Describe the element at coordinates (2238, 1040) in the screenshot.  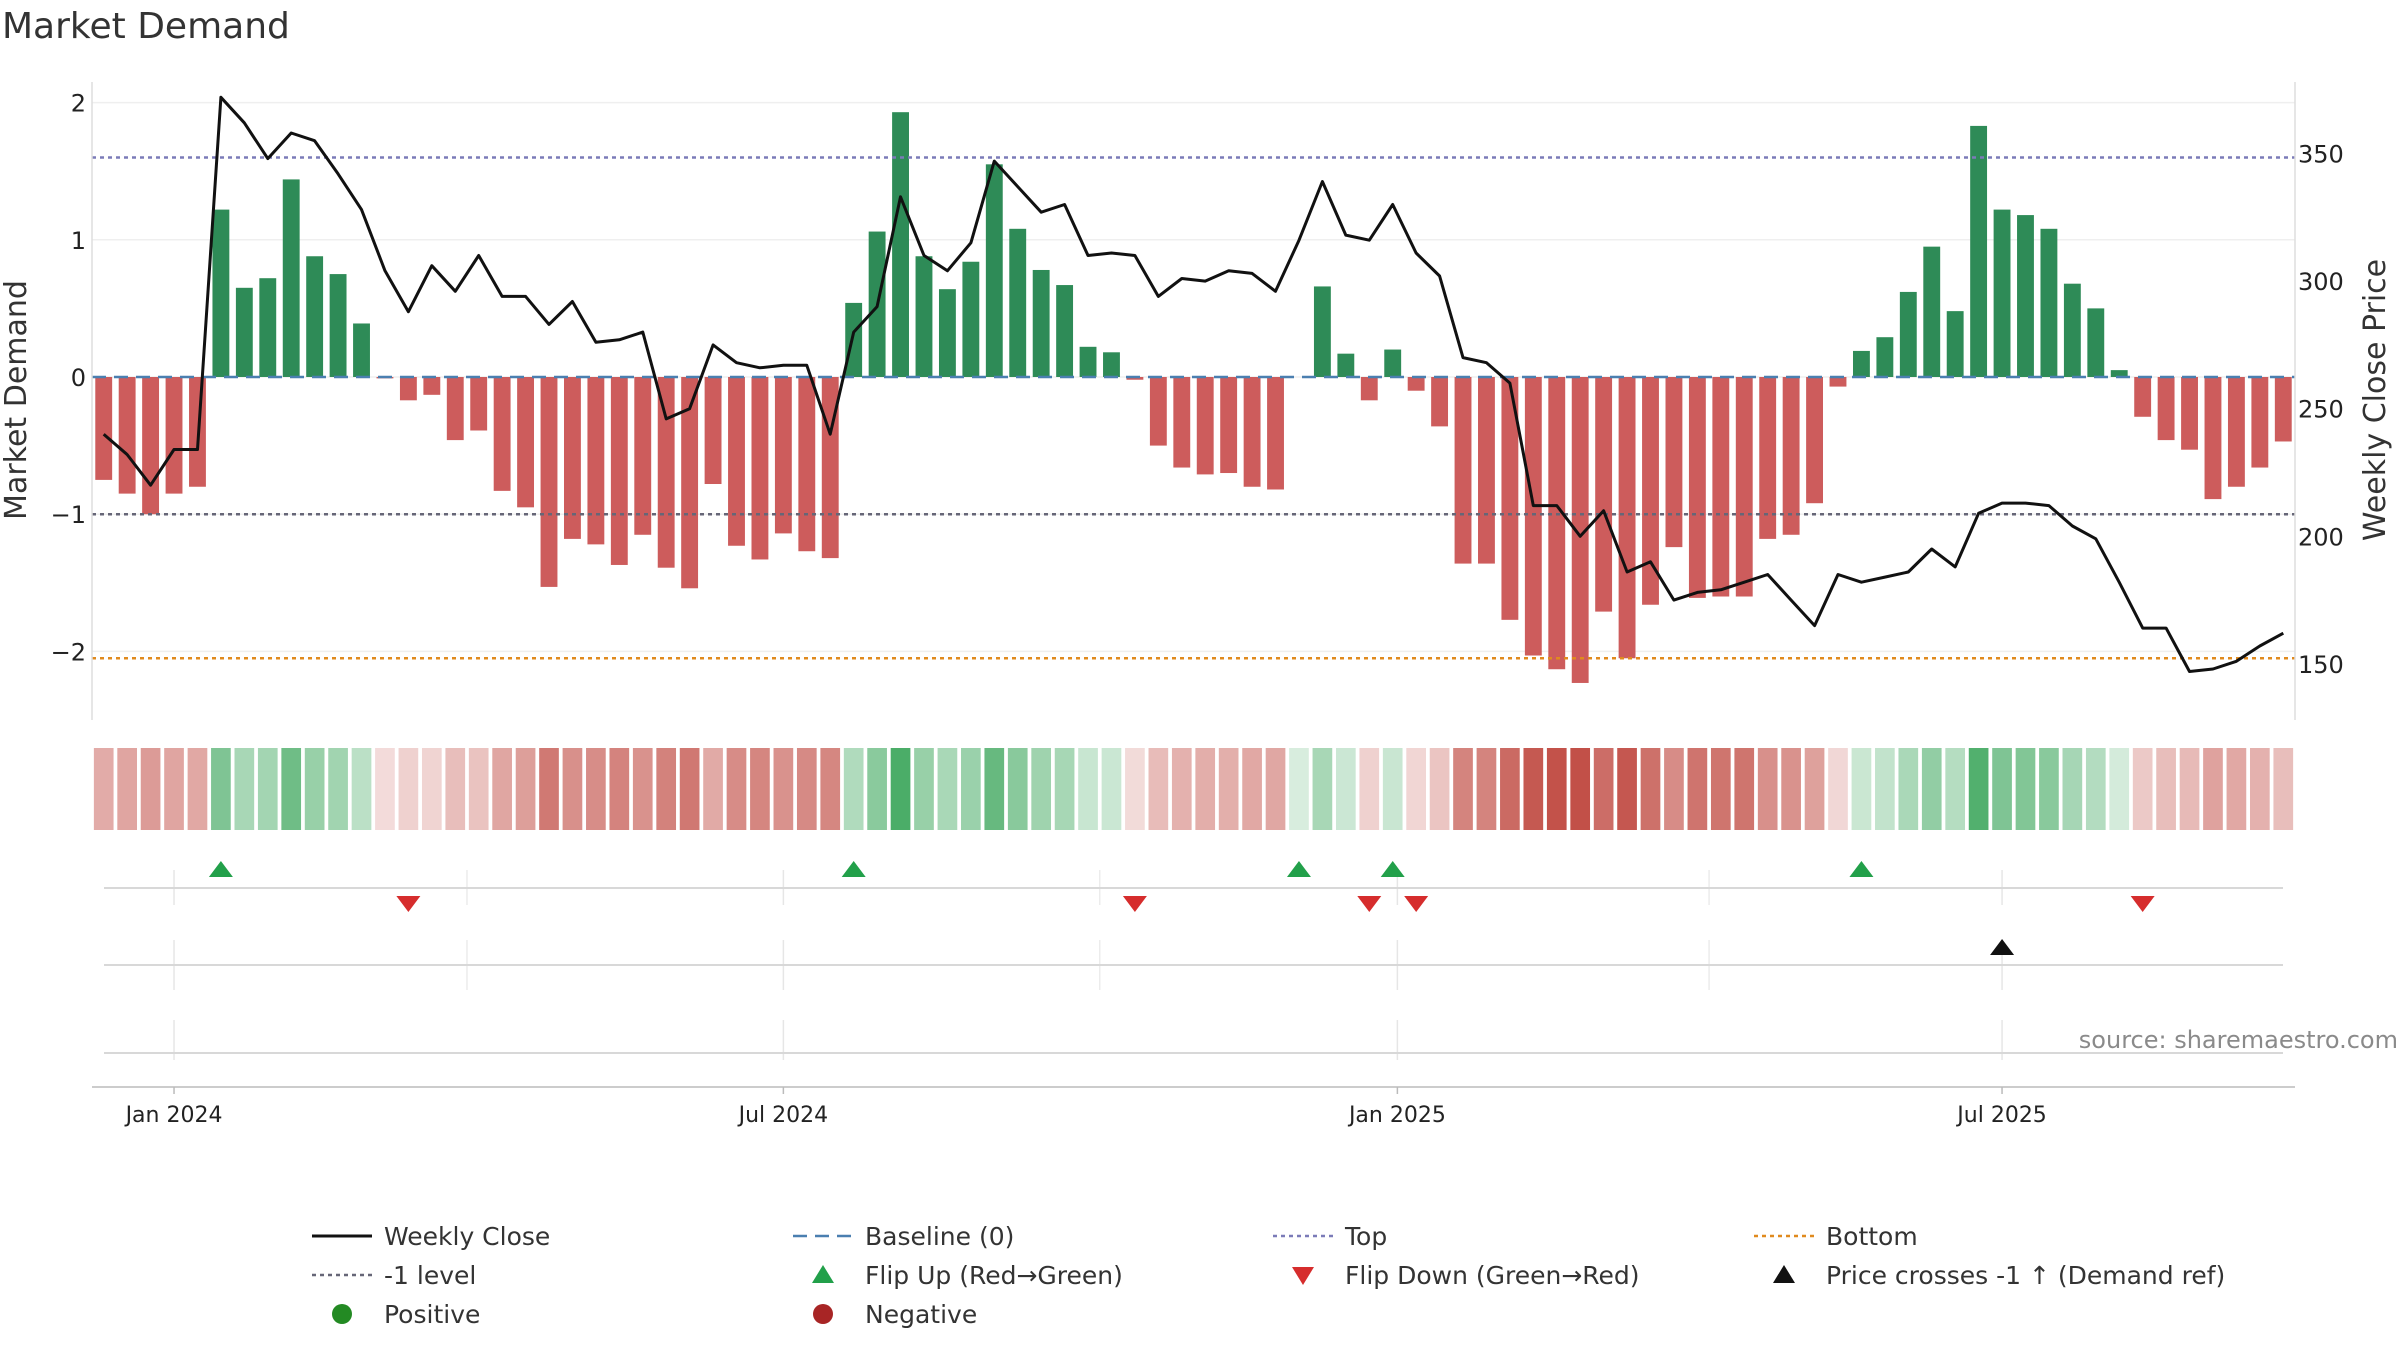
I see `source-note: source: sharemaestro.com` at that location.